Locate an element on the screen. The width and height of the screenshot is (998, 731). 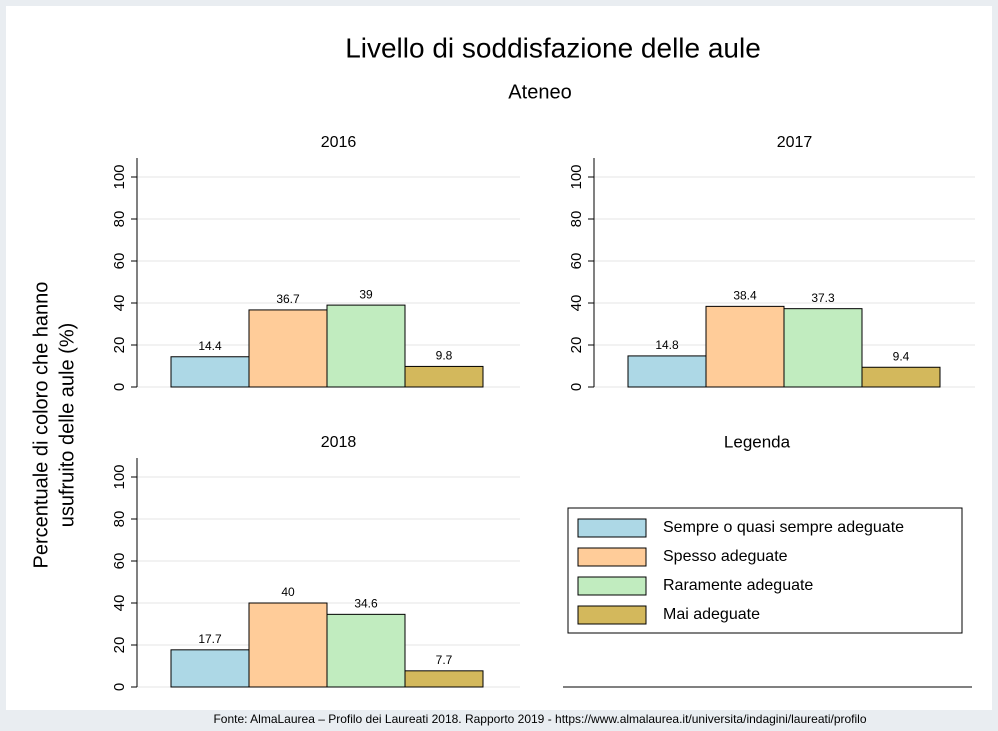
panel-title: 2017 is located at coordinates (795, 142).